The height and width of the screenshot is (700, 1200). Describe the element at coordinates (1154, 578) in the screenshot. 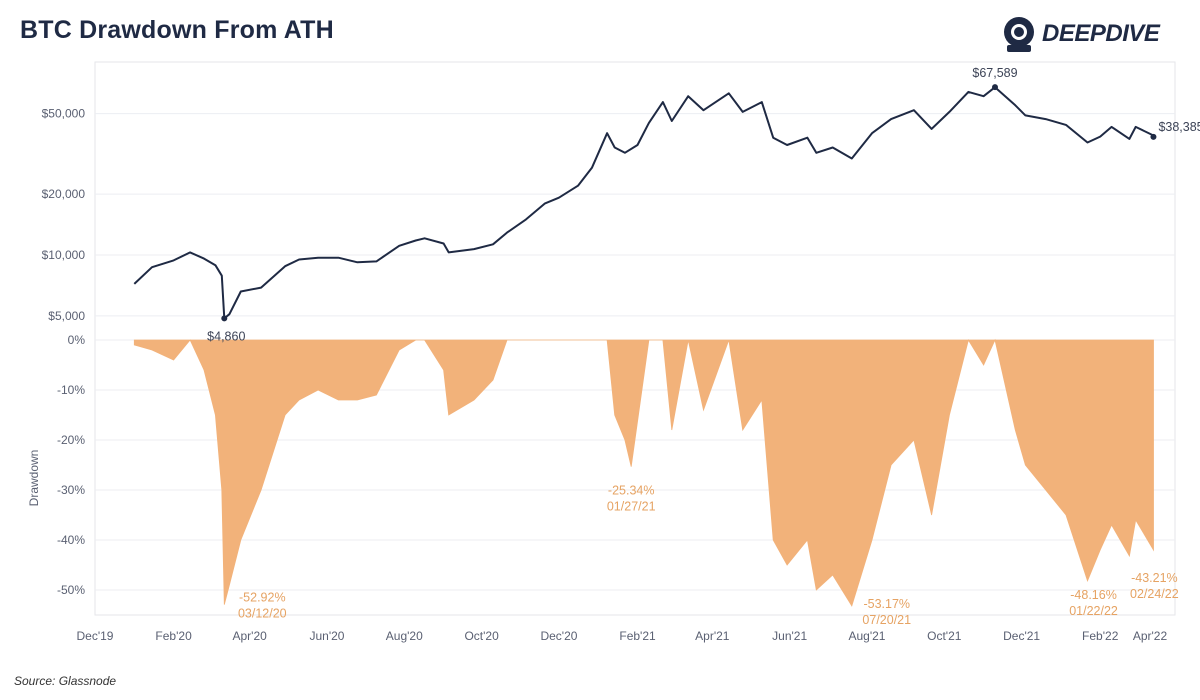

I see `drawdown-annotation-value: -43.21%` at that location.